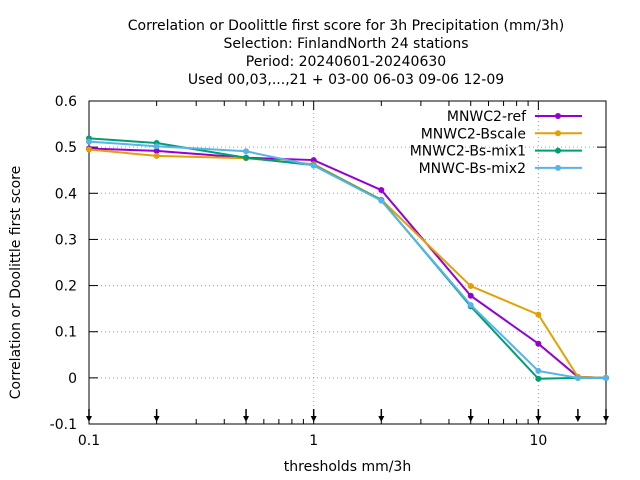 The width and height of the screenshot is (640, 480). I want to click on x-axis-label: thresholds mm/3h, so click(347, 467).